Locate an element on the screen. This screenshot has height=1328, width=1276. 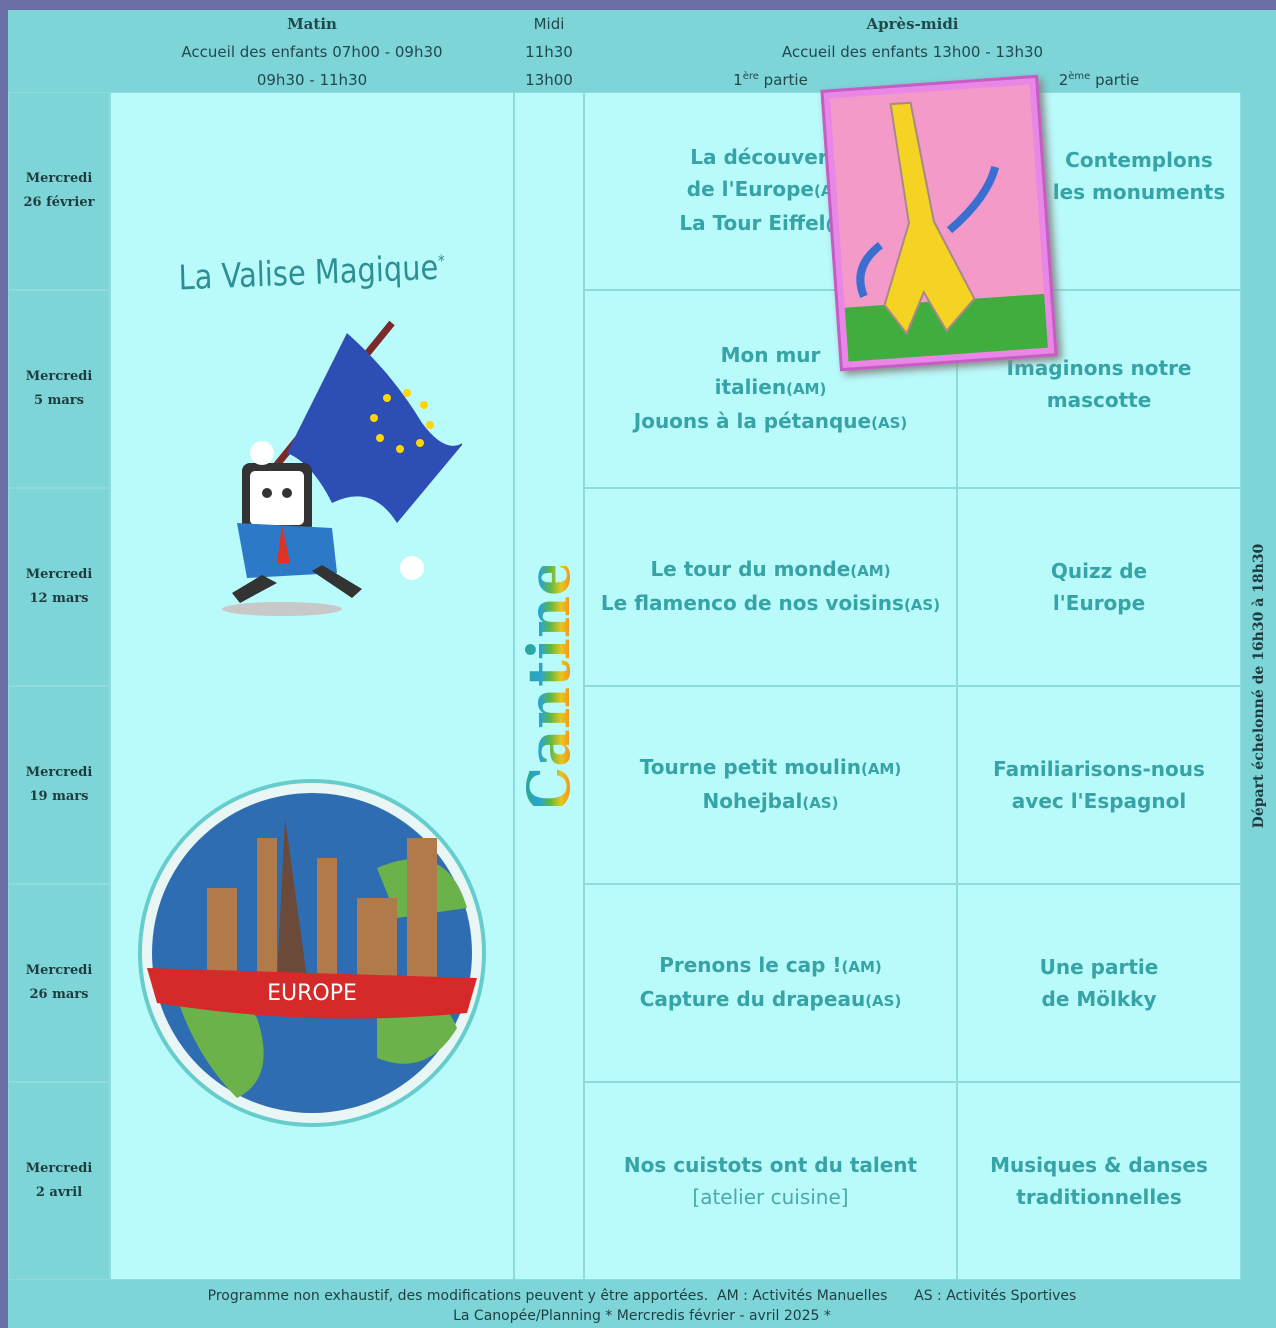
activity-line: Contemplons is located at coordinates (1139, 160).